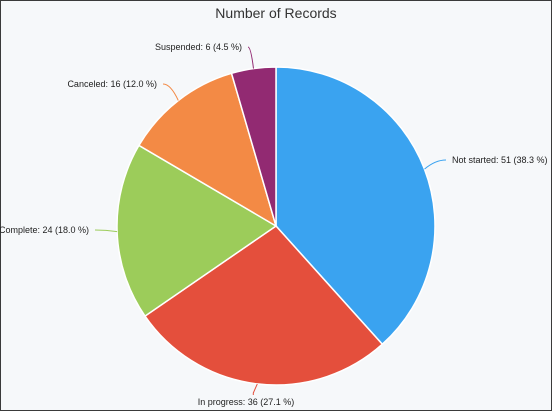 This screenshot has height=411, width=552. I want to click on leader-line-complete, so click(106, 231).